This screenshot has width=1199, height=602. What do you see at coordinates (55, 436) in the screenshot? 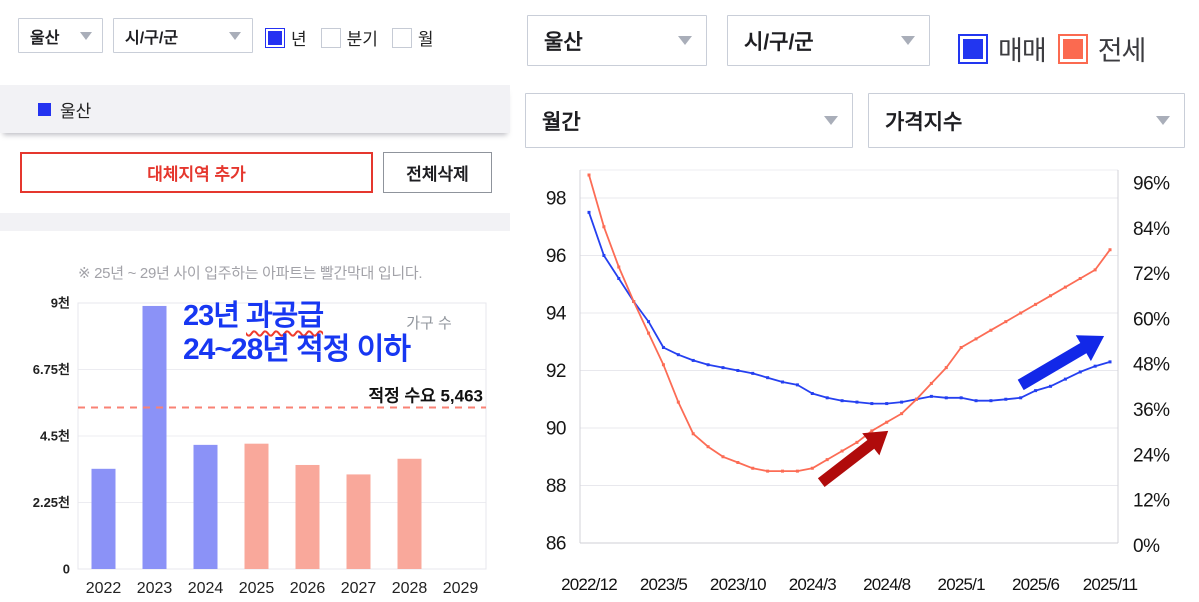
I see `bar-ytick-label: 4.5천` at bounding box center [55, 436].